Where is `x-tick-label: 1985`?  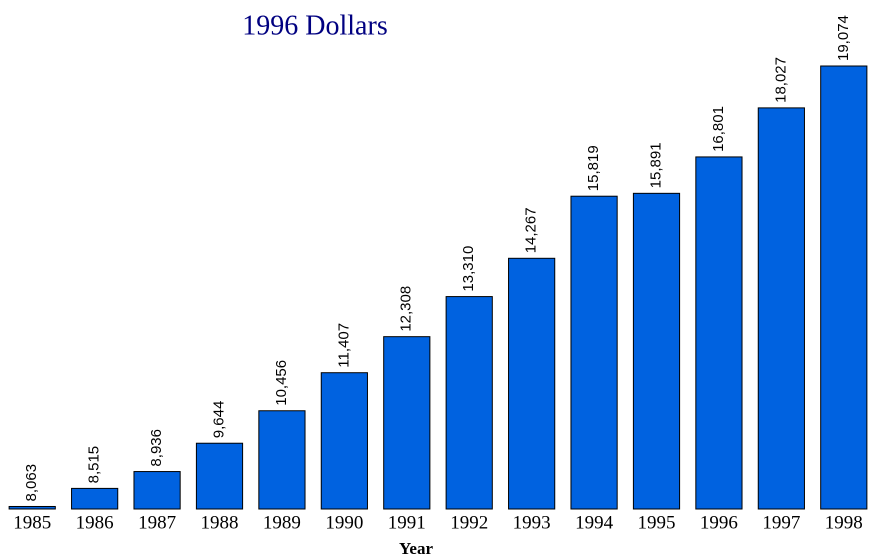
x-tick-label: 1985 is located at coordinates (32, 522).